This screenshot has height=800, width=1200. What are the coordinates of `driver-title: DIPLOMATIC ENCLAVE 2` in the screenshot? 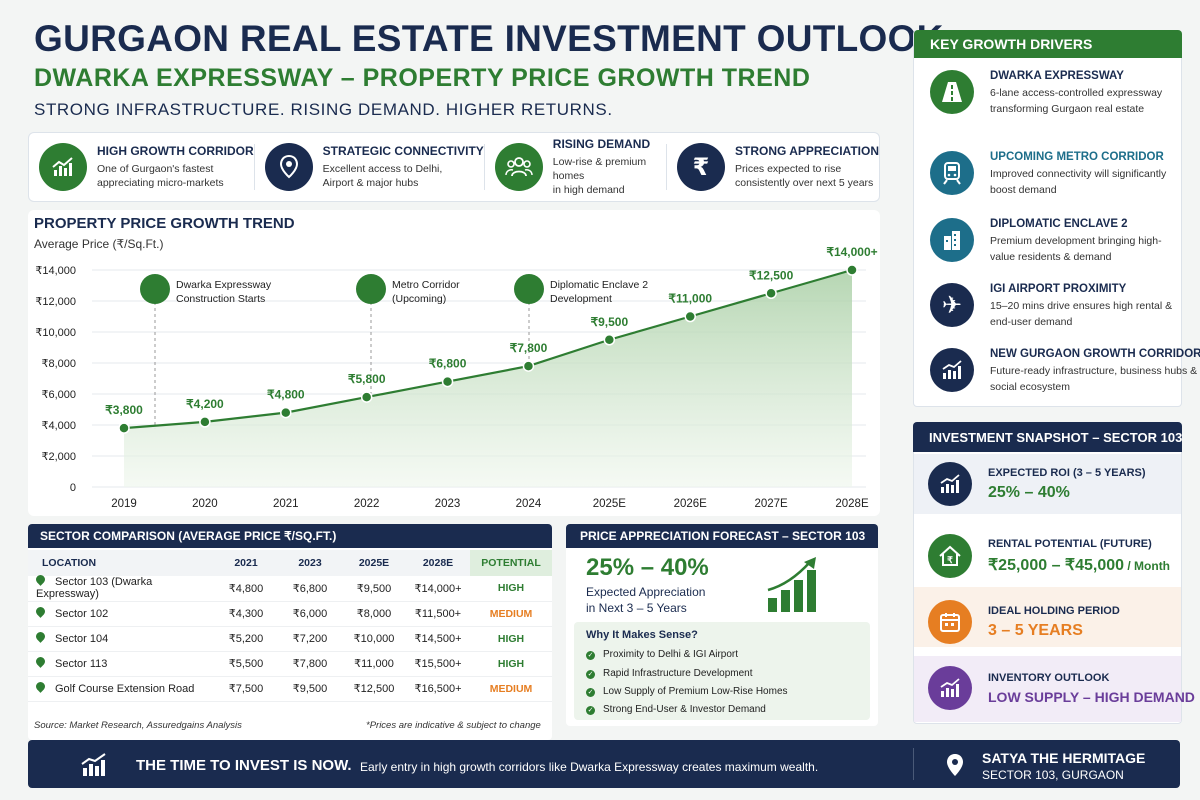 It's located at (1059, 224).